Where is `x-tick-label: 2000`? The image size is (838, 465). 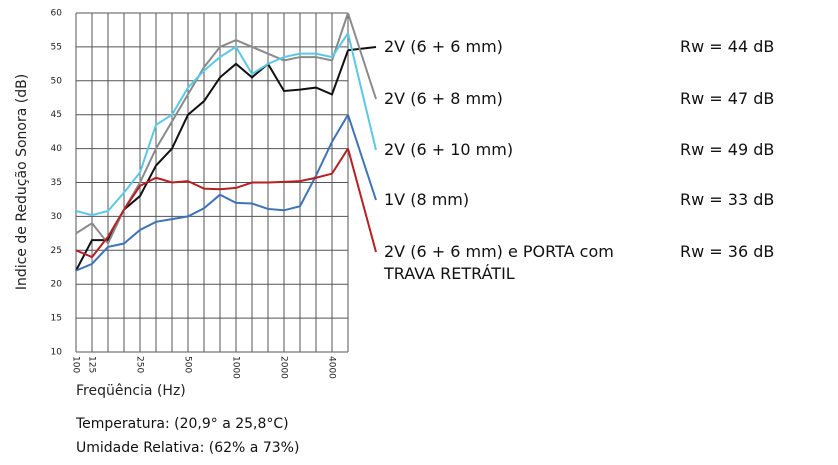 x-tick-label: 2000 is located at coordinates (284, 367).